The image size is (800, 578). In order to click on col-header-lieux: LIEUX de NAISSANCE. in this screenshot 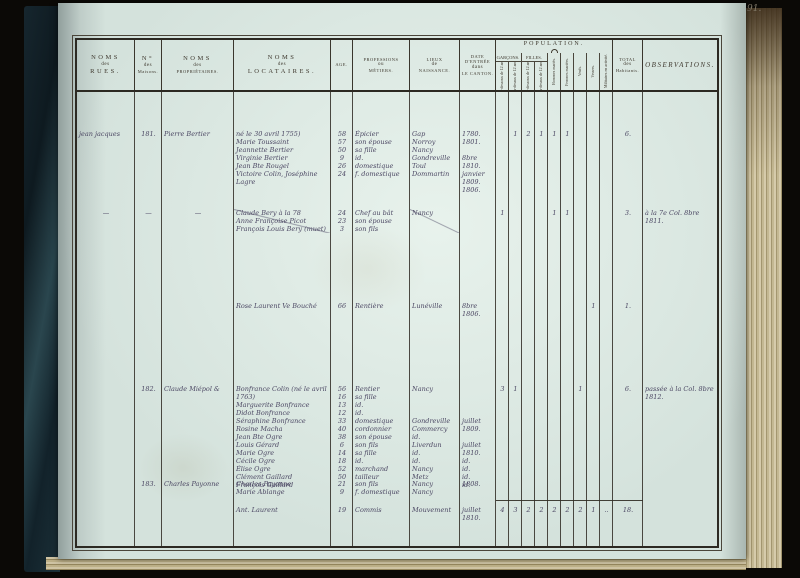, I will do `click(435, 65)`.